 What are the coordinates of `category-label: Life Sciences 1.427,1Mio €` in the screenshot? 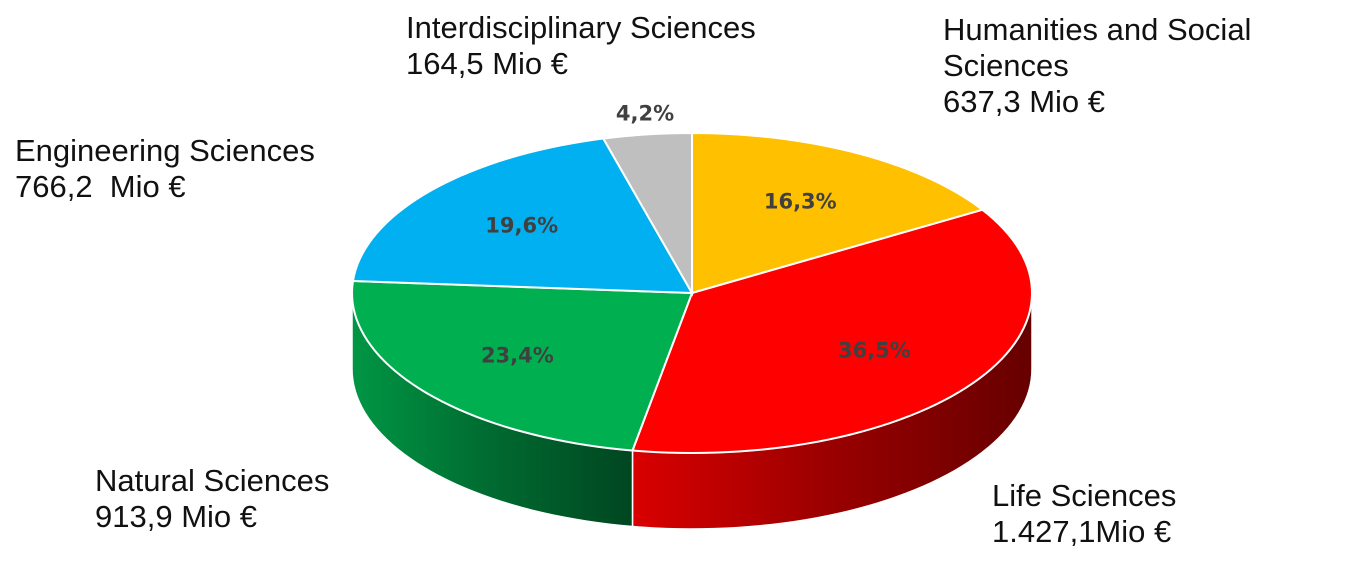 It's located at (1177, 514).